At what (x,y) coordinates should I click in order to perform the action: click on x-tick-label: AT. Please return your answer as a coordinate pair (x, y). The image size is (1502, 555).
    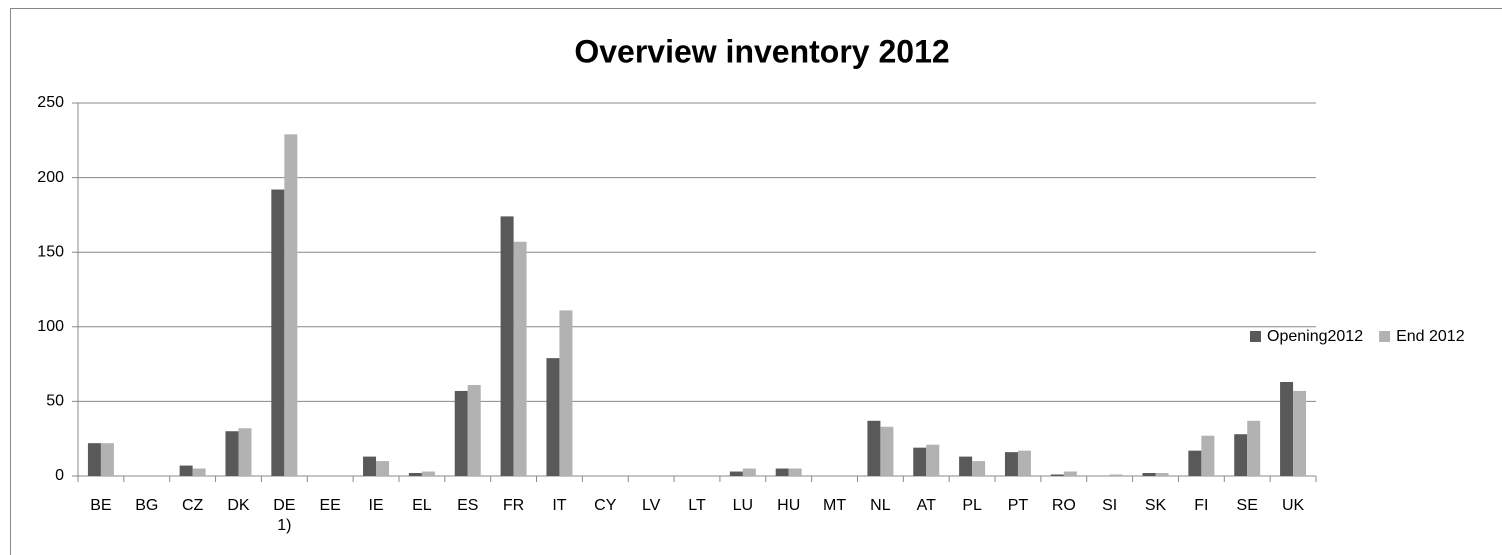
    Looking at the image, I should click on (926, 505).